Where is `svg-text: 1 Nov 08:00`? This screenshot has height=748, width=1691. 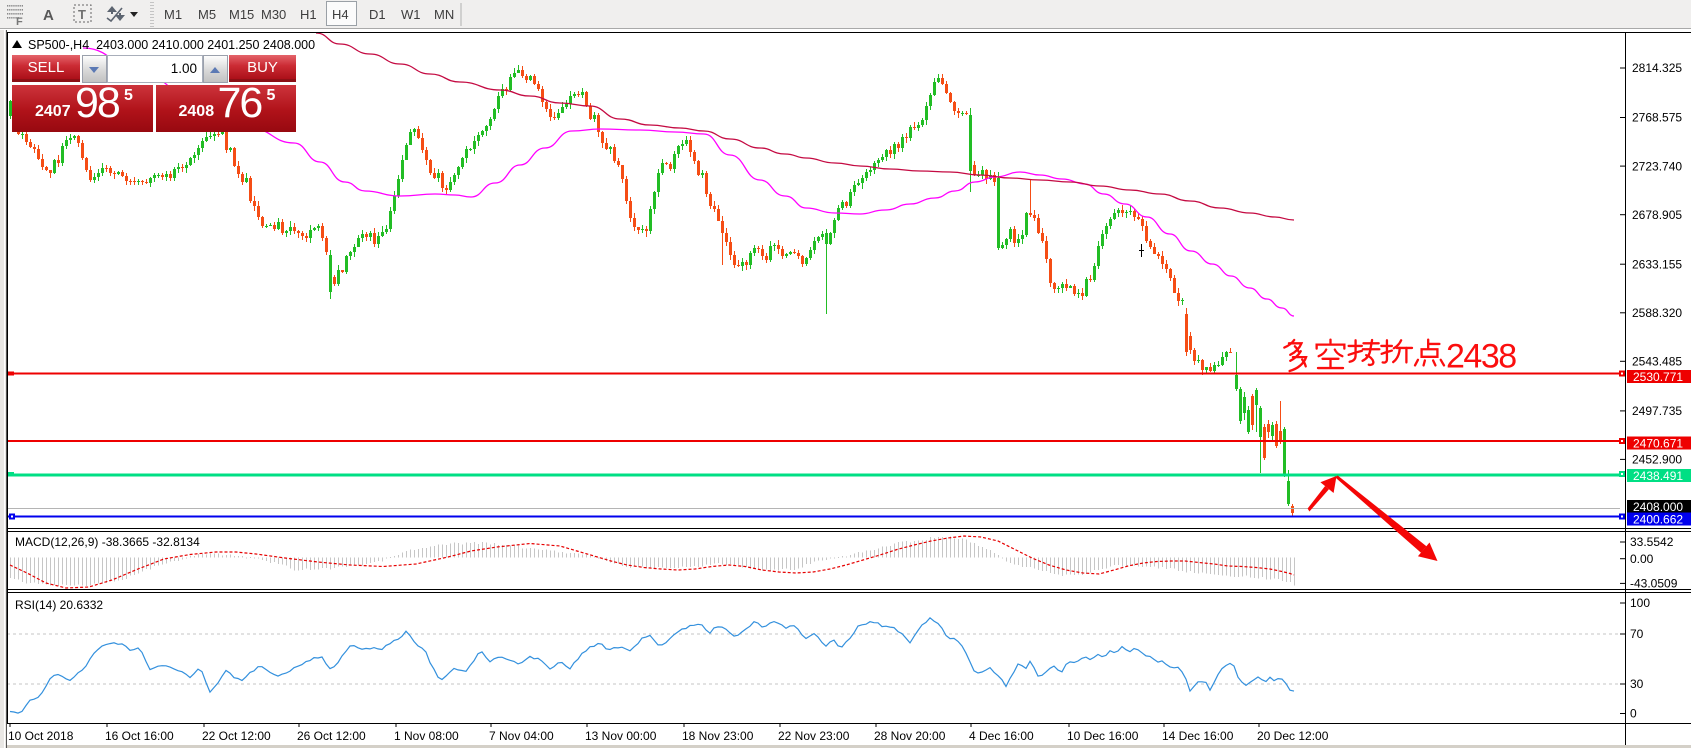
svg-text: 1 Nov 08:00 is located at coordinates (426, 736).